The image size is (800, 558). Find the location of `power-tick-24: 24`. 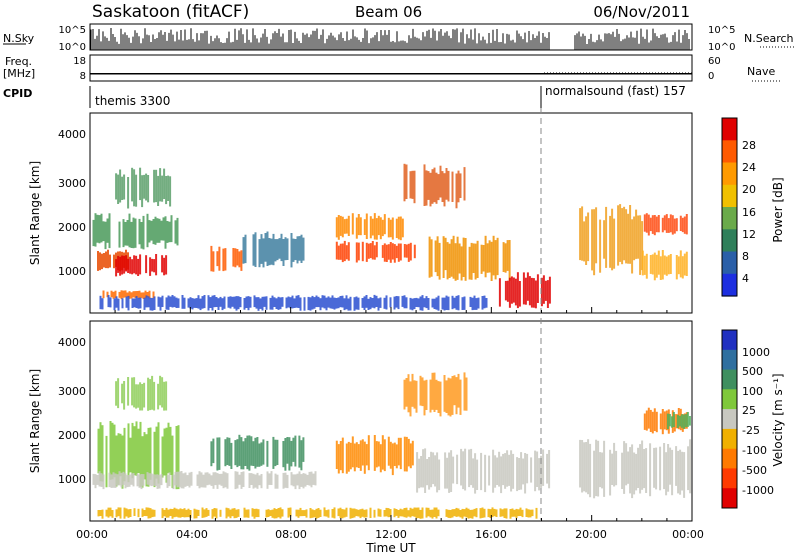

power-tick-24: 24 is located at coordinates (749, 167).